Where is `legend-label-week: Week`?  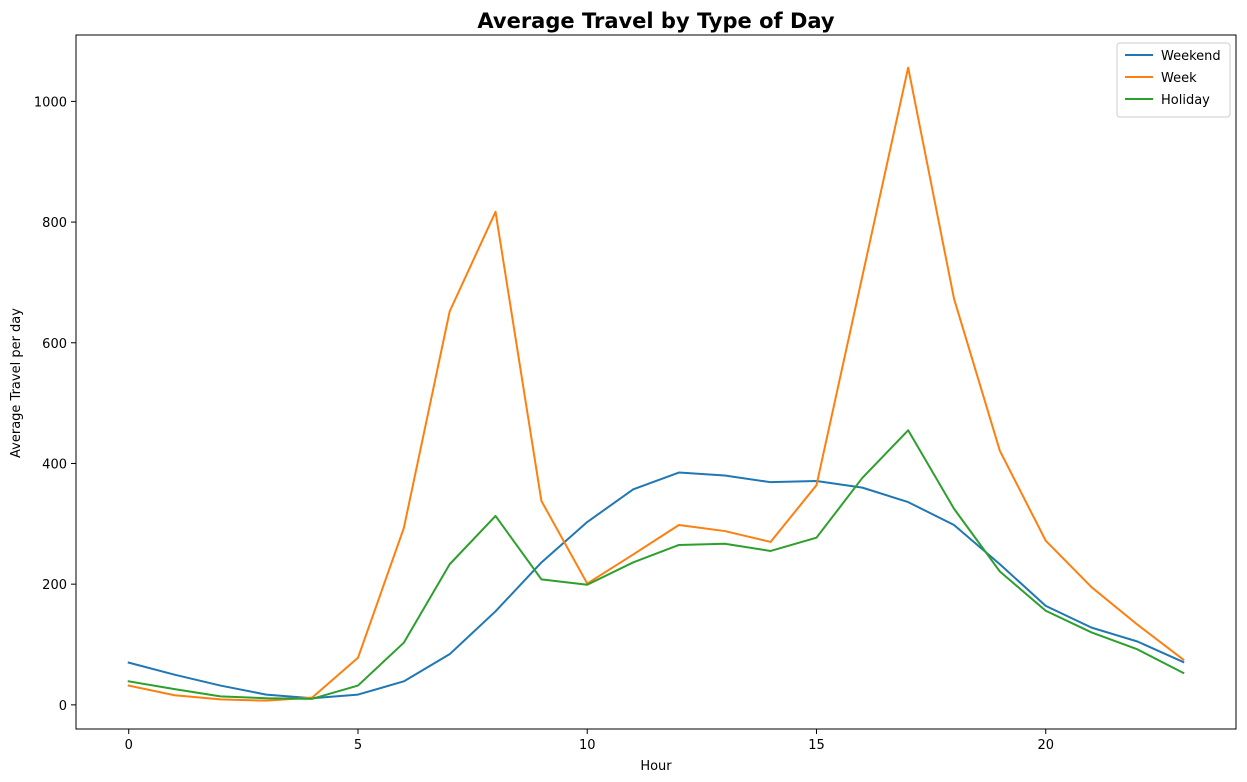
legend-label-week: Week is located at coordinates (1179, 78).